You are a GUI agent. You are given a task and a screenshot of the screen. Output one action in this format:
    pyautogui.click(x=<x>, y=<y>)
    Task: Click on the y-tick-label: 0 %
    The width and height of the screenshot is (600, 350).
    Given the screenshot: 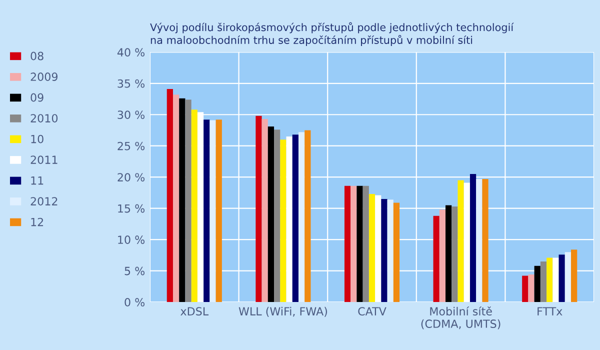 What is the action you would take?
    pyautogui.click(x=134, y=302)
    